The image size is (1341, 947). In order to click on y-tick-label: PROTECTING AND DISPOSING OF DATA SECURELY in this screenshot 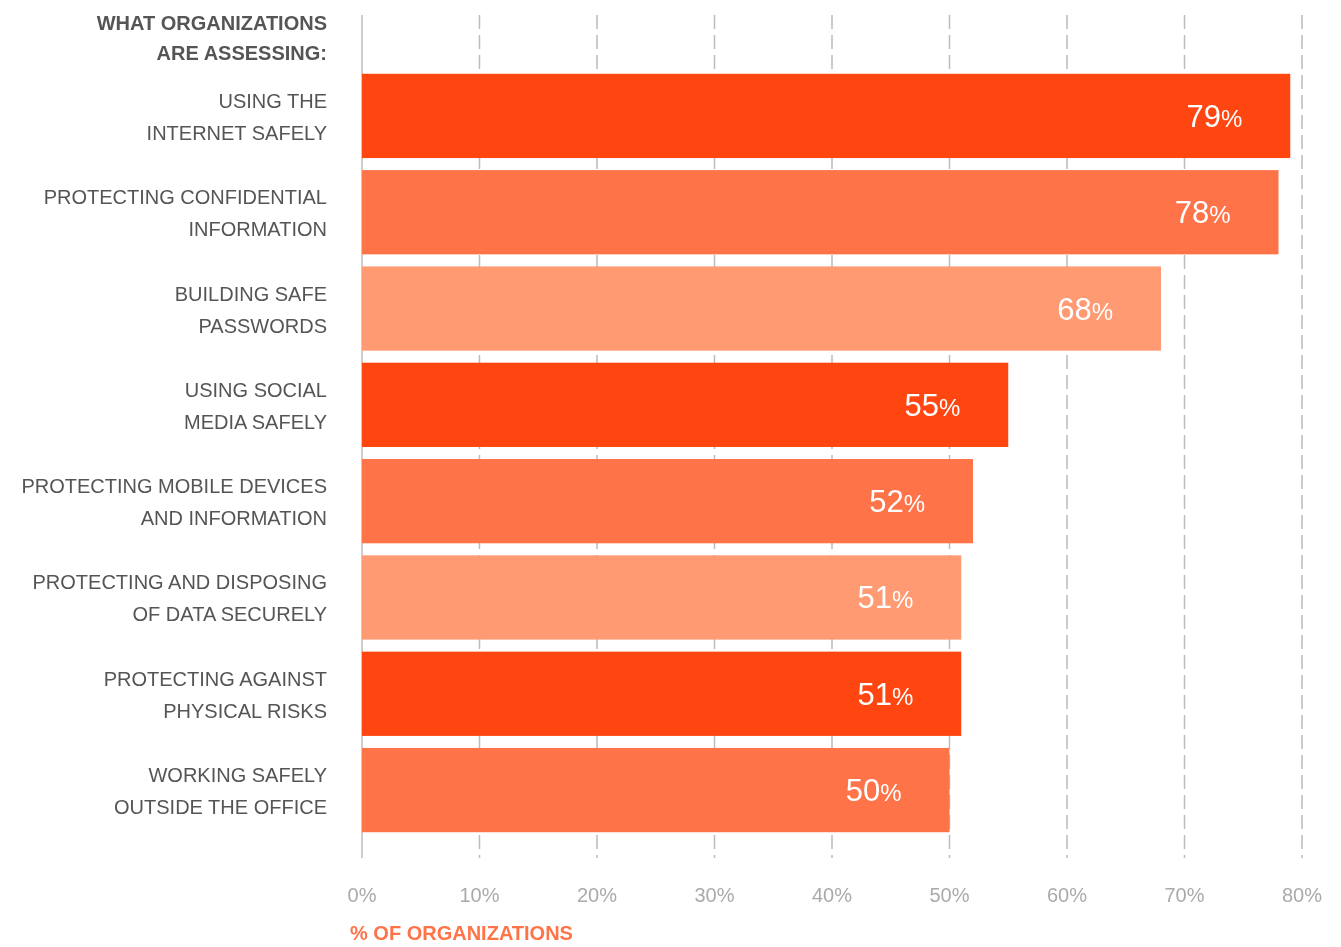, I will do `click(179, 598)`.